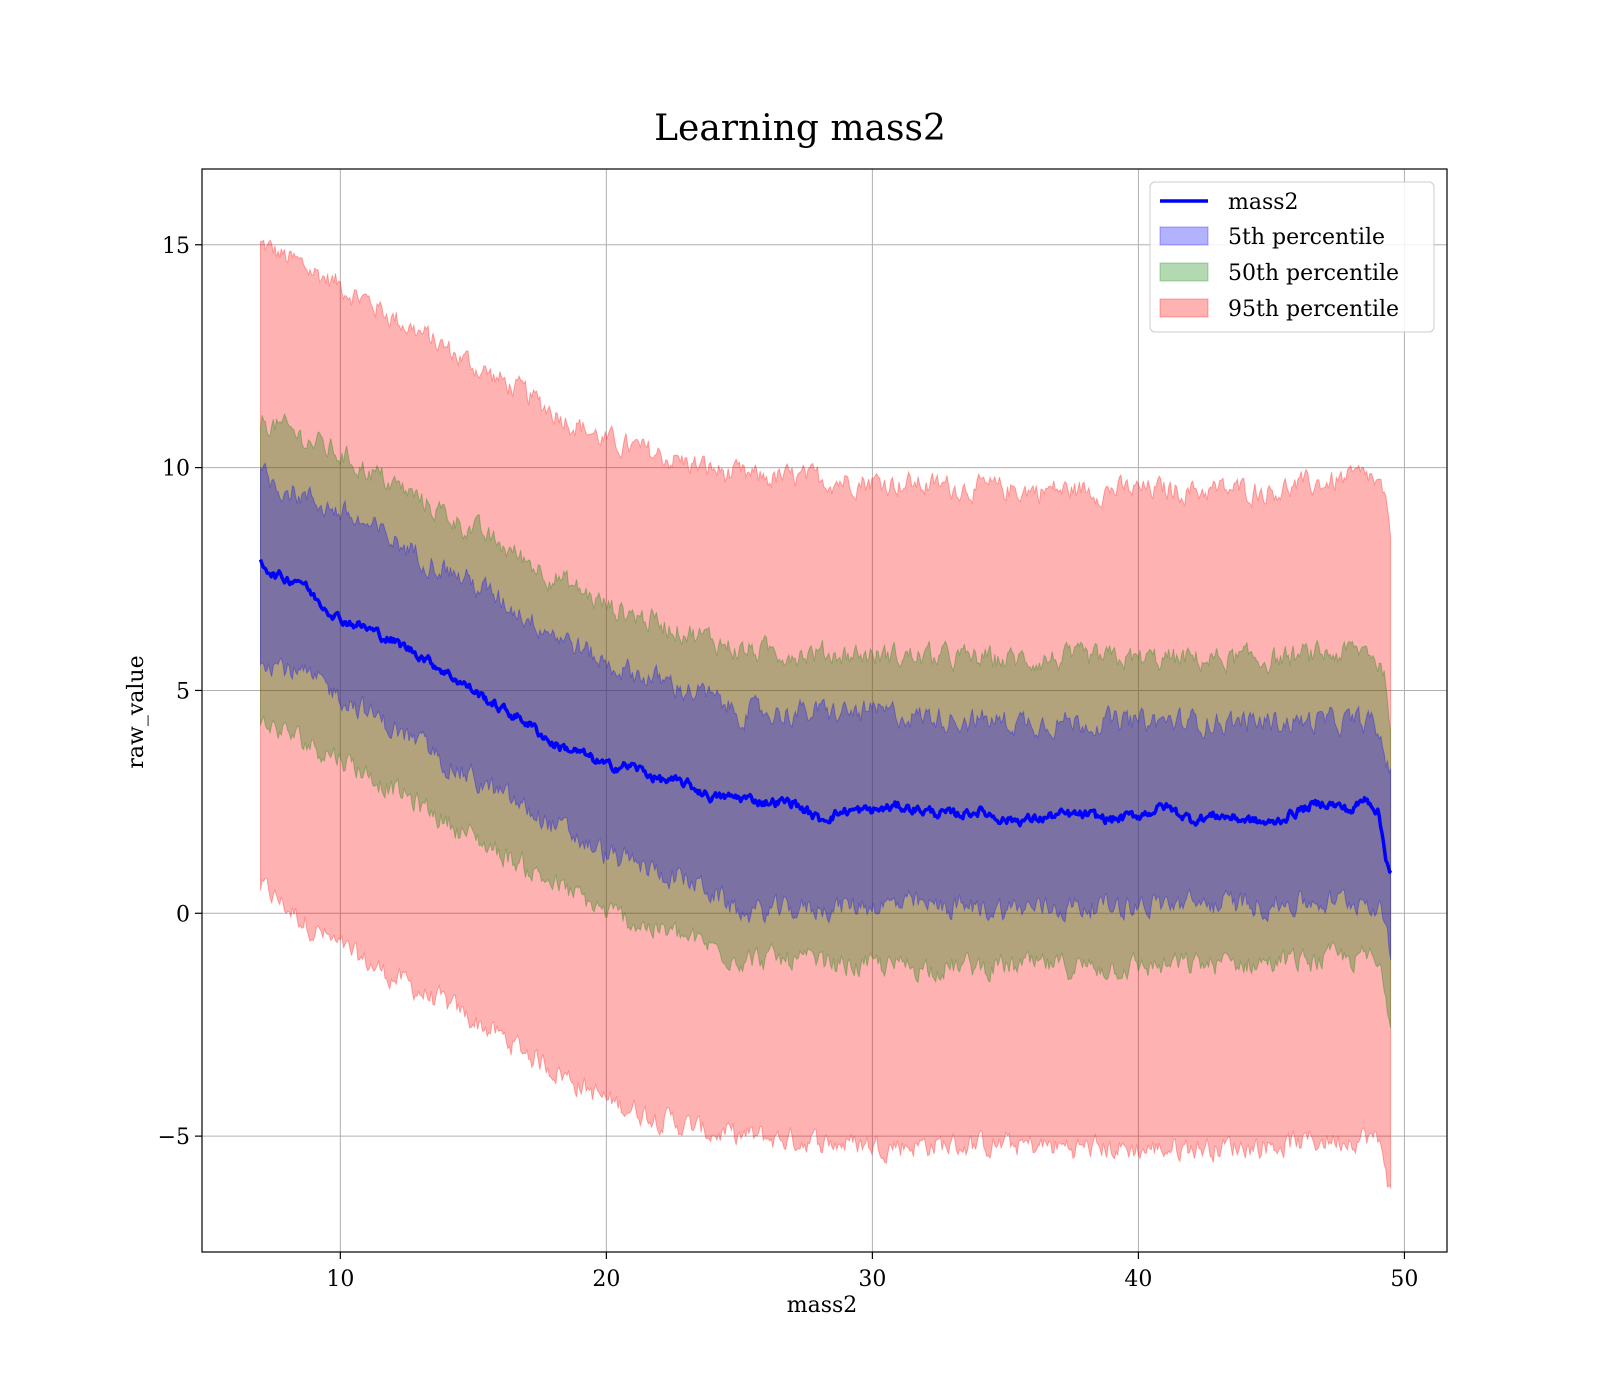 The width and height of the screenshot is (1600, 1400). What do you see at coordinates (183, 914) in the screenshot?
I see `y-tick-label: 0` at bounding box center [183, 914].